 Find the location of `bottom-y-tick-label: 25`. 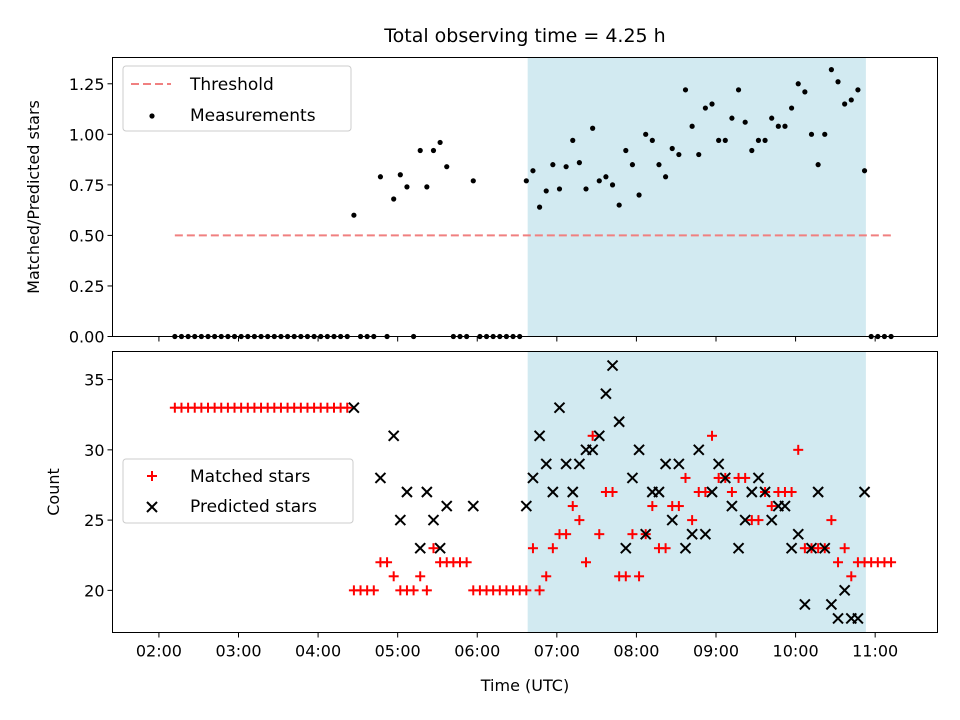

bottom-y-tick-label: 25 is located at coordinates (94, 520).